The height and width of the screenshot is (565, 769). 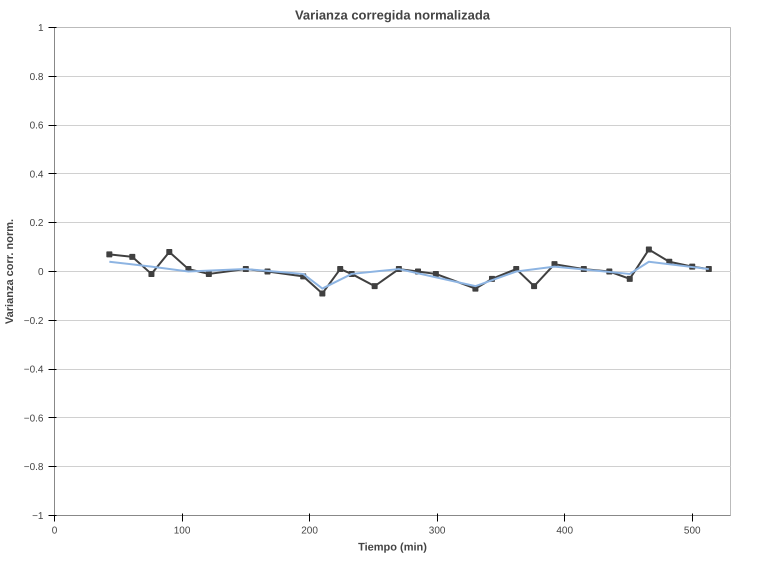 What do you see at coordinates (41, 272) in the screenshot?
I see `y-tick-label: 0` at bounding box center [41, 272].